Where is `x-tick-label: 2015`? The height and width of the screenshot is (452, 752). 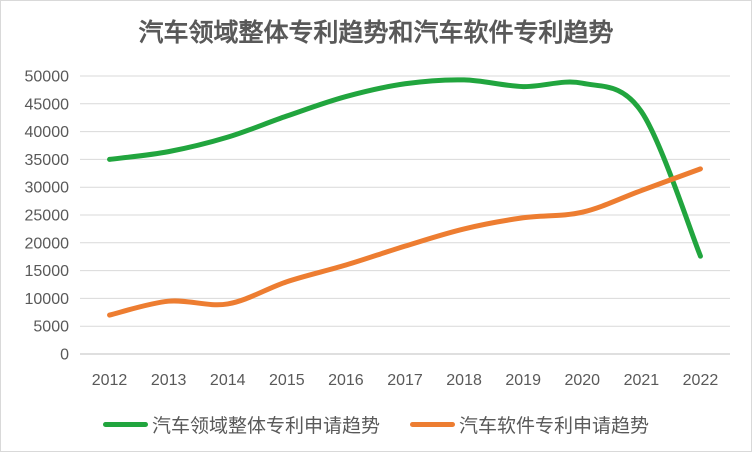 x-tick-label: 2015 is located at coordinates (287, 380).